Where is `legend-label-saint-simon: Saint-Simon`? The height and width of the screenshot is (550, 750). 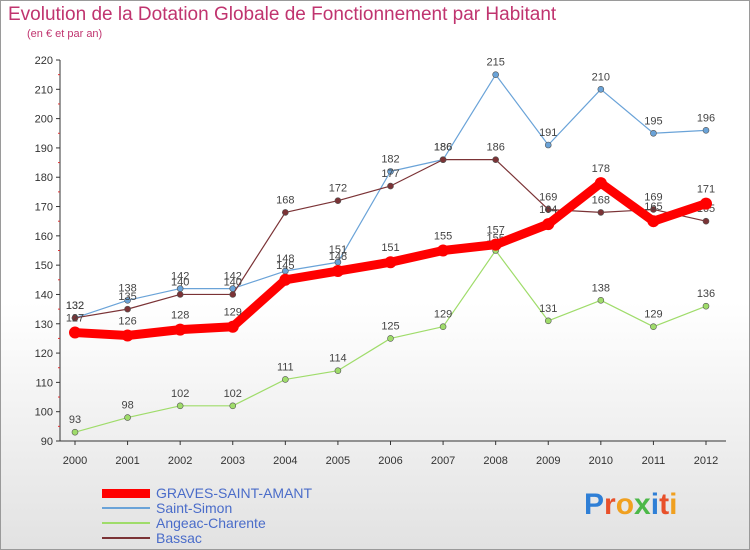 legend-label-saint-simon: Saint-Simon is located at coordinates (194, 508).